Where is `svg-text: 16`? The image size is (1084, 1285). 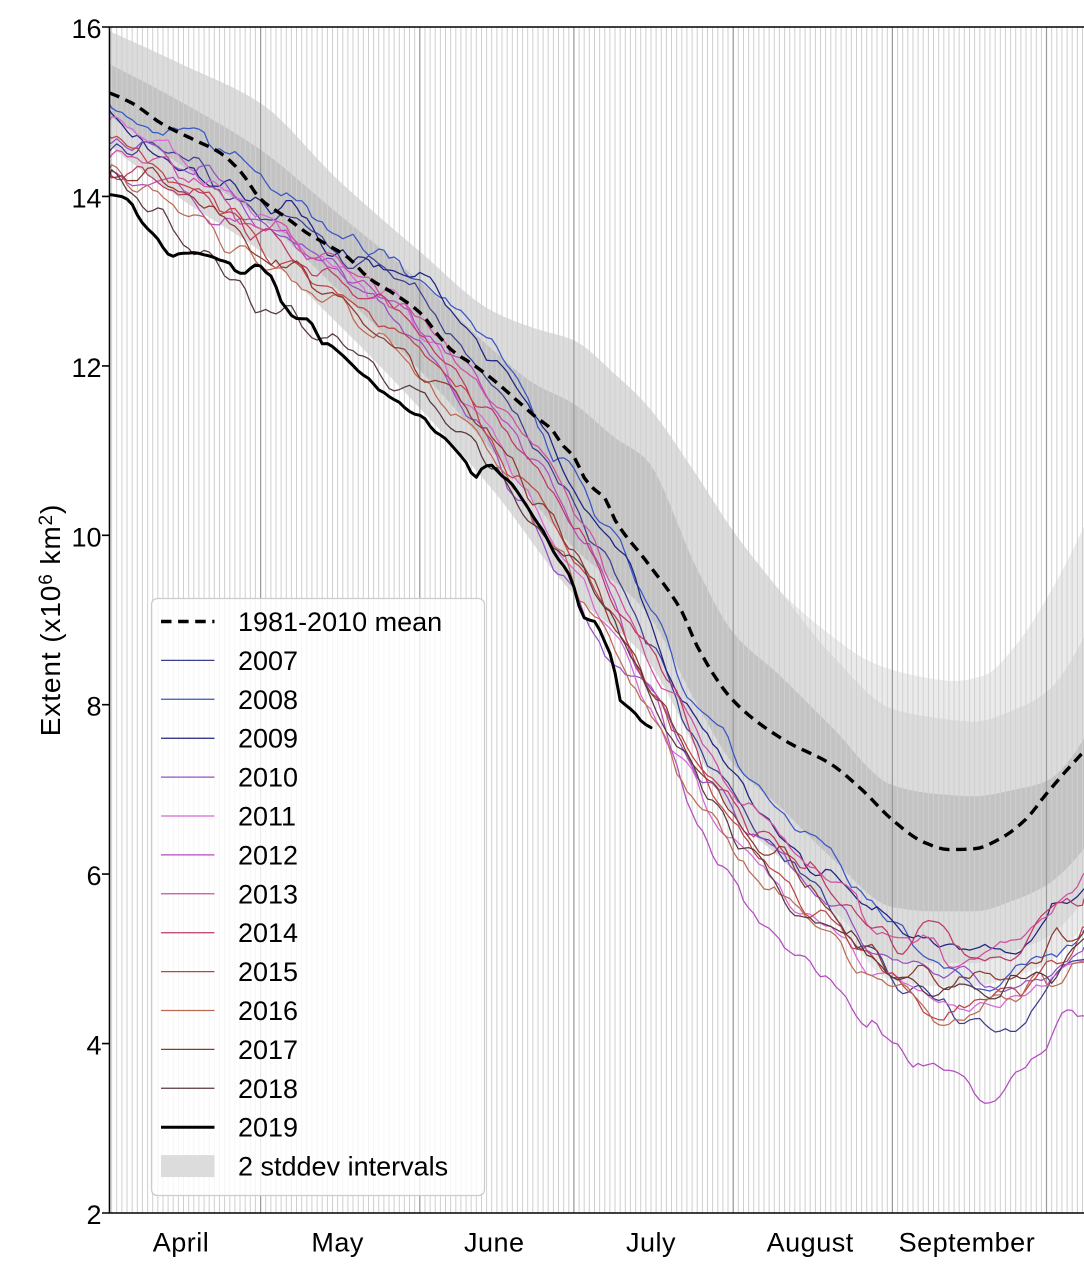 svg-text: 16 is located at coordinates (86, 29).